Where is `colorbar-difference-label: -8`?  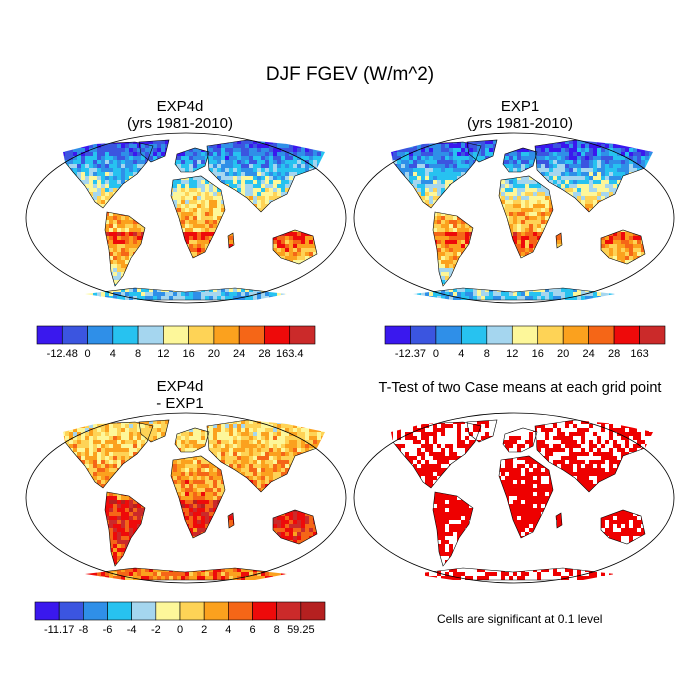 colorbar-difference-label: -8 is located at coordinates (83, 630).